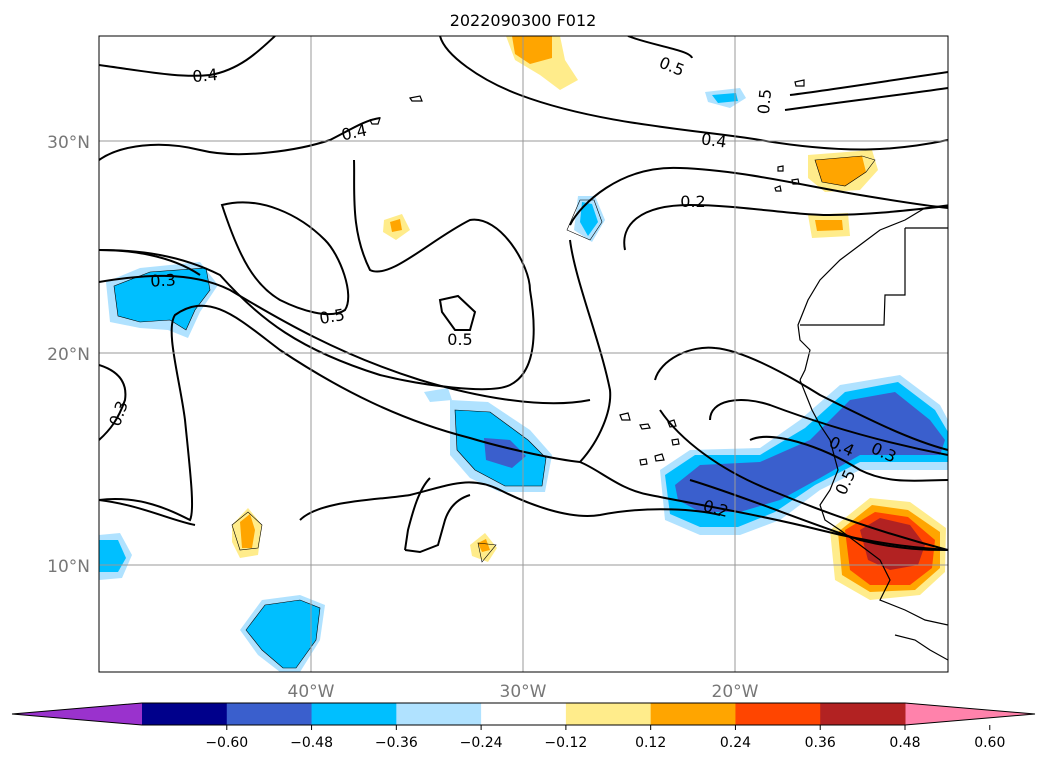  What do you see at coordinates (650, 743) in the screenshot?
I see `colorbar-tick-label: 0.12` at bounding box center [650, 743].